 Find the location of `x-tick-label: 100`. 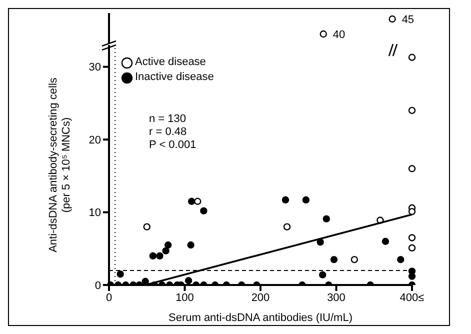

x-tick-label: 100 is located at coordinates (185, 298).